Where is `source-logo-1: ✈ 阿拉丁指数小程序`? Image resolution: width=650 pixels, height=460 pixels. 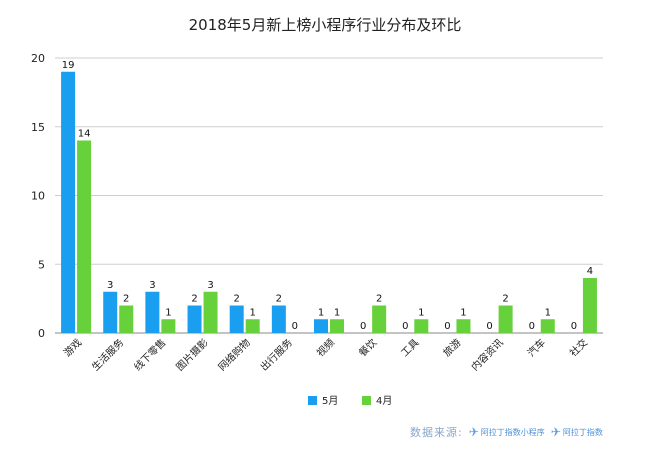
source-logo-1: ✈ 阿拉丁指数小程序 is located at coordinates (507, 432).